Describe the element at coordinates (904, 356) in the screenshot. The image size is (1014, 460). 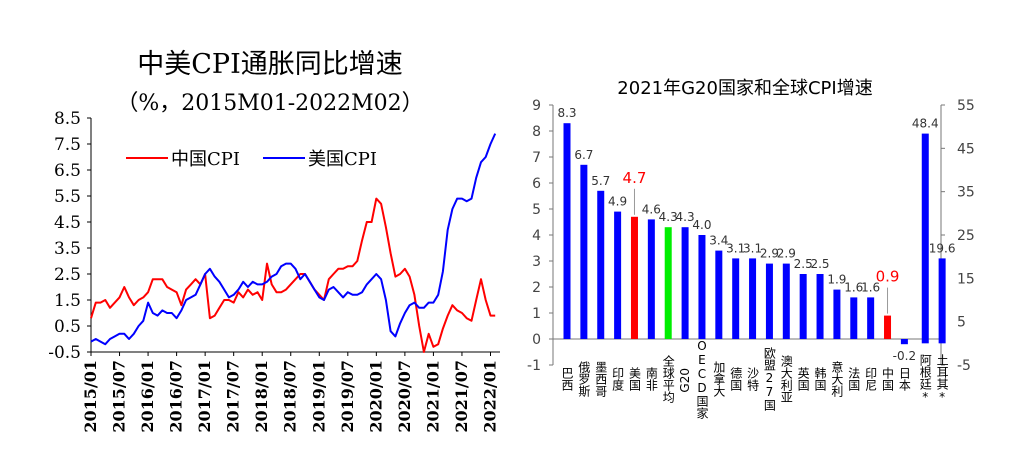
I see `bar-value-label: -0.2` at that location.